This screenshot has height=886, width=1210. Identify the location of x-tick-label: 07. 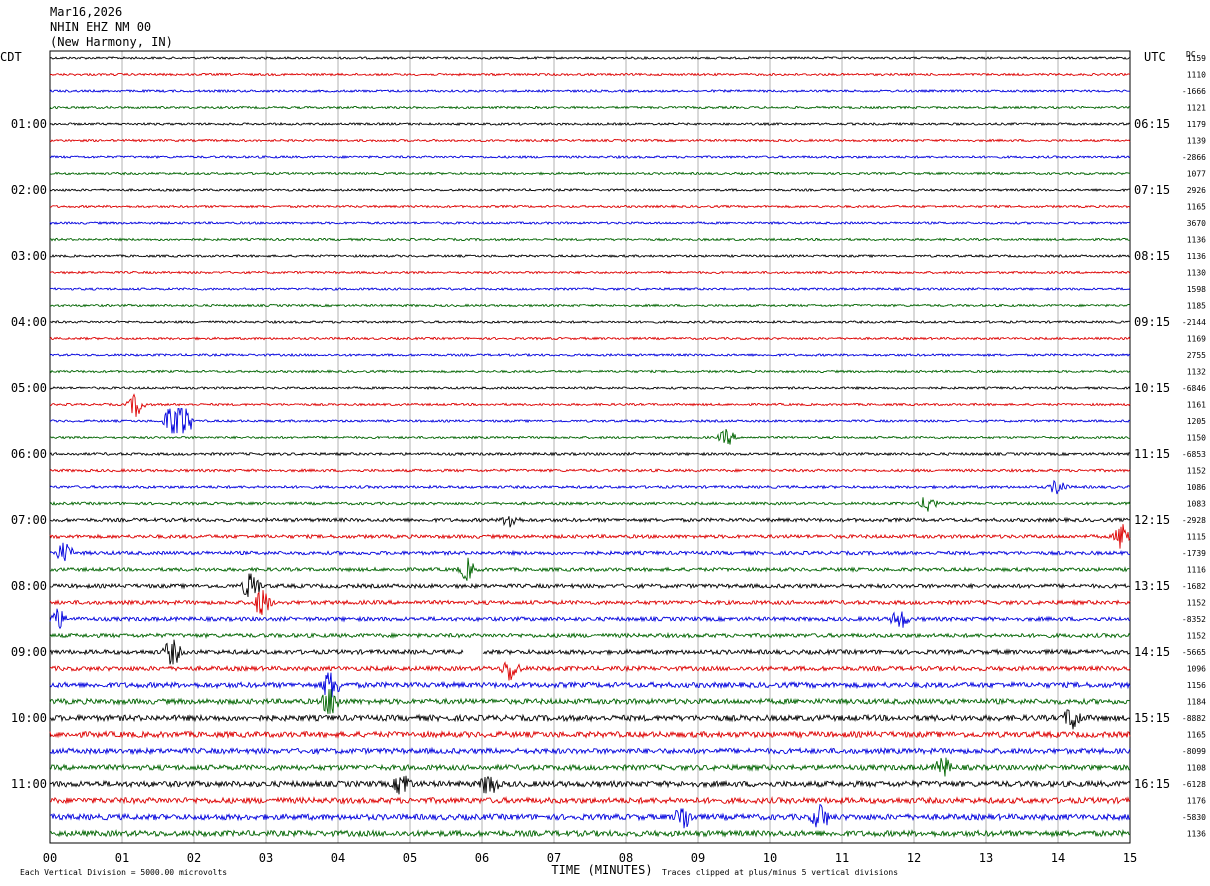
(554, 858).